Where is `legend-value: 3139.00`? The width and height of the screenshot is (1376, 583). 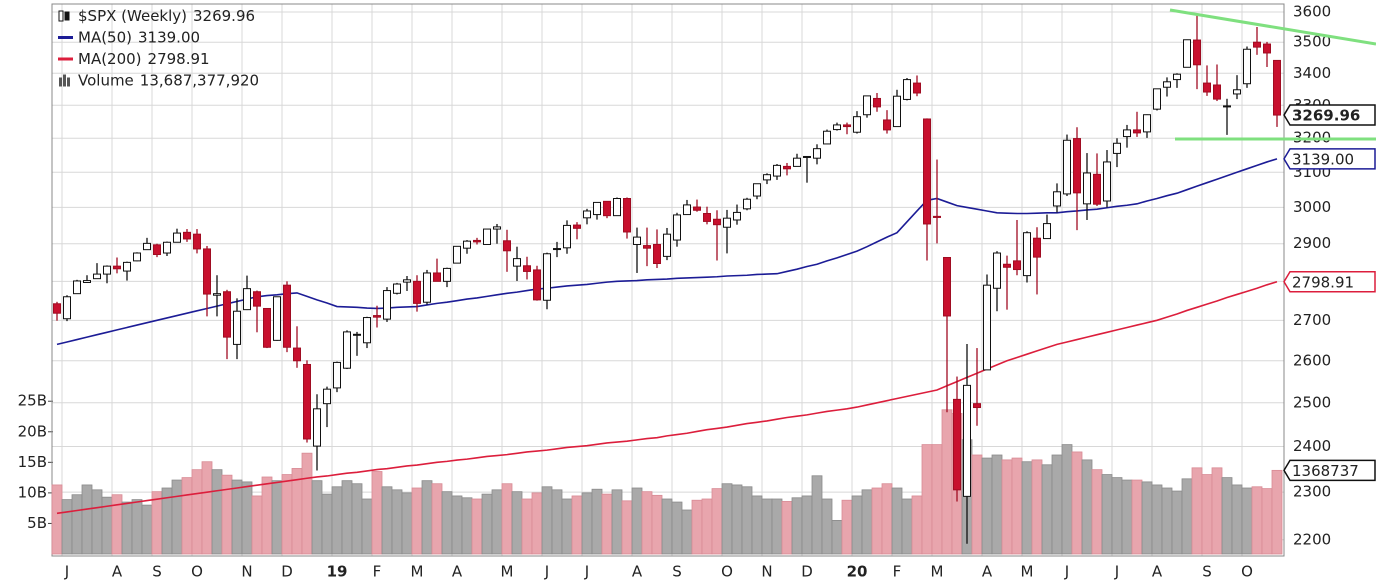 legend-value: 3139.00 is located at coordinates (169, 37).